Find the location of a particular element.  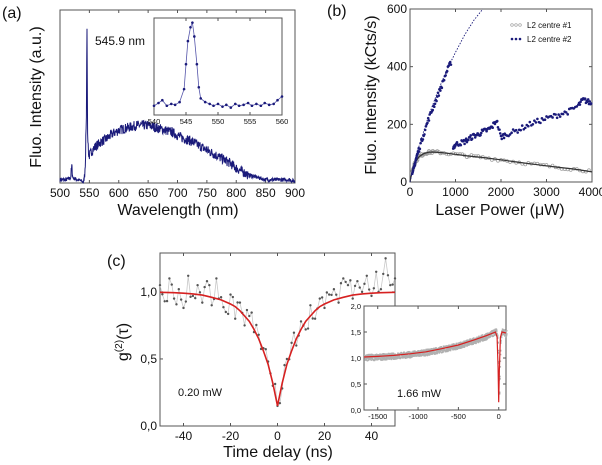

a-xtick-label: 600 is located at coordinates (119, 193).